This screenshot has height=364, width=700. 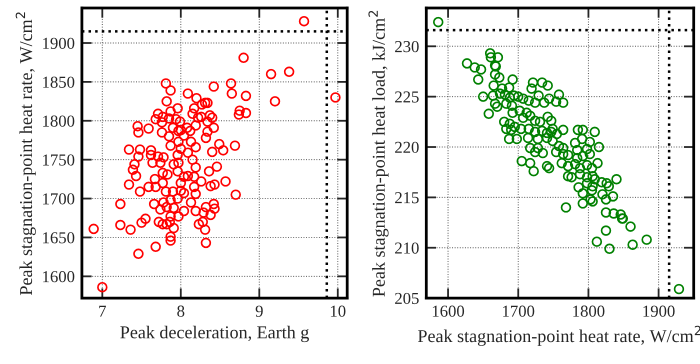 I want to click on x-tick-label: 10, so click(x=338, y=311).